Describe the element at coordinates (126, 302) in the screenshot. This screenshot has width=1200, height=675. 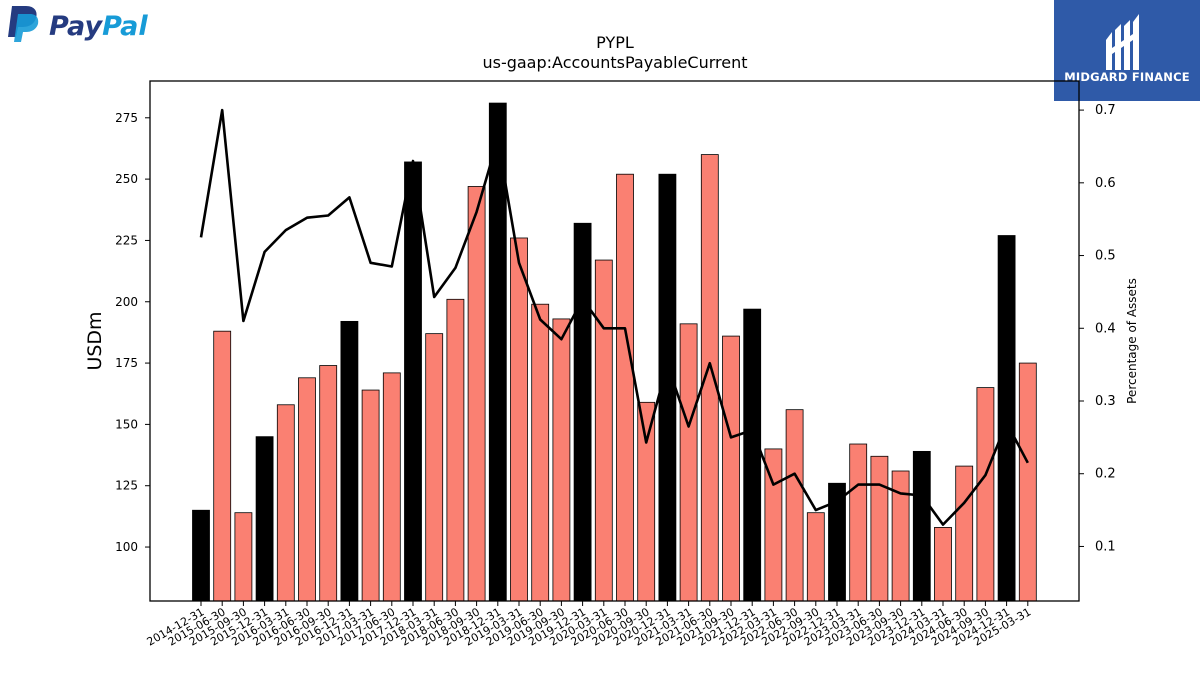
I see `y-tick-label: 200` at that location.